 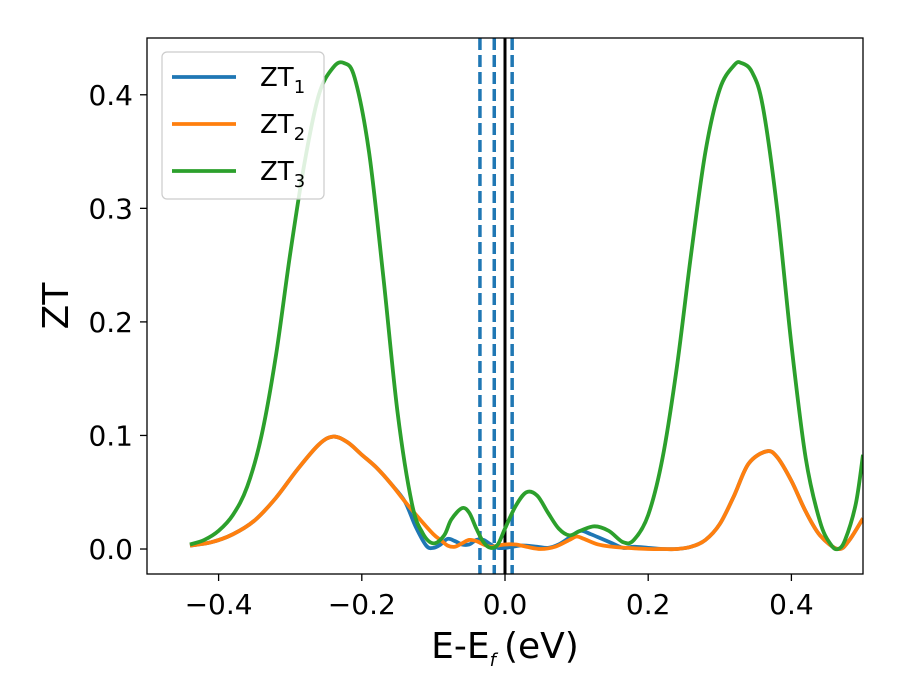 What do you see at coordinates (110, 549) in the screenshot?
I see `y-tick-label: 0.0` at bounding box center [110, 549].